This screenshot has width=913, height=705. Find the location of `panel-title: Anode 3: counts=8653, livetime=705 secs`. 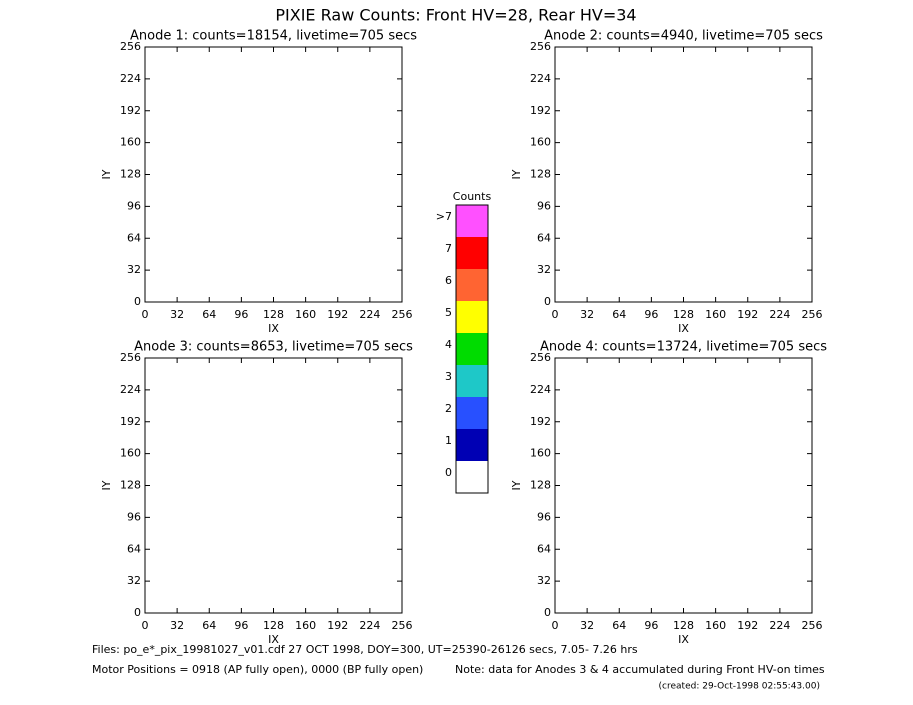

panel-title: Anode 3: counts=8653, livetime=705 secs is located at coordinates (273, 347).